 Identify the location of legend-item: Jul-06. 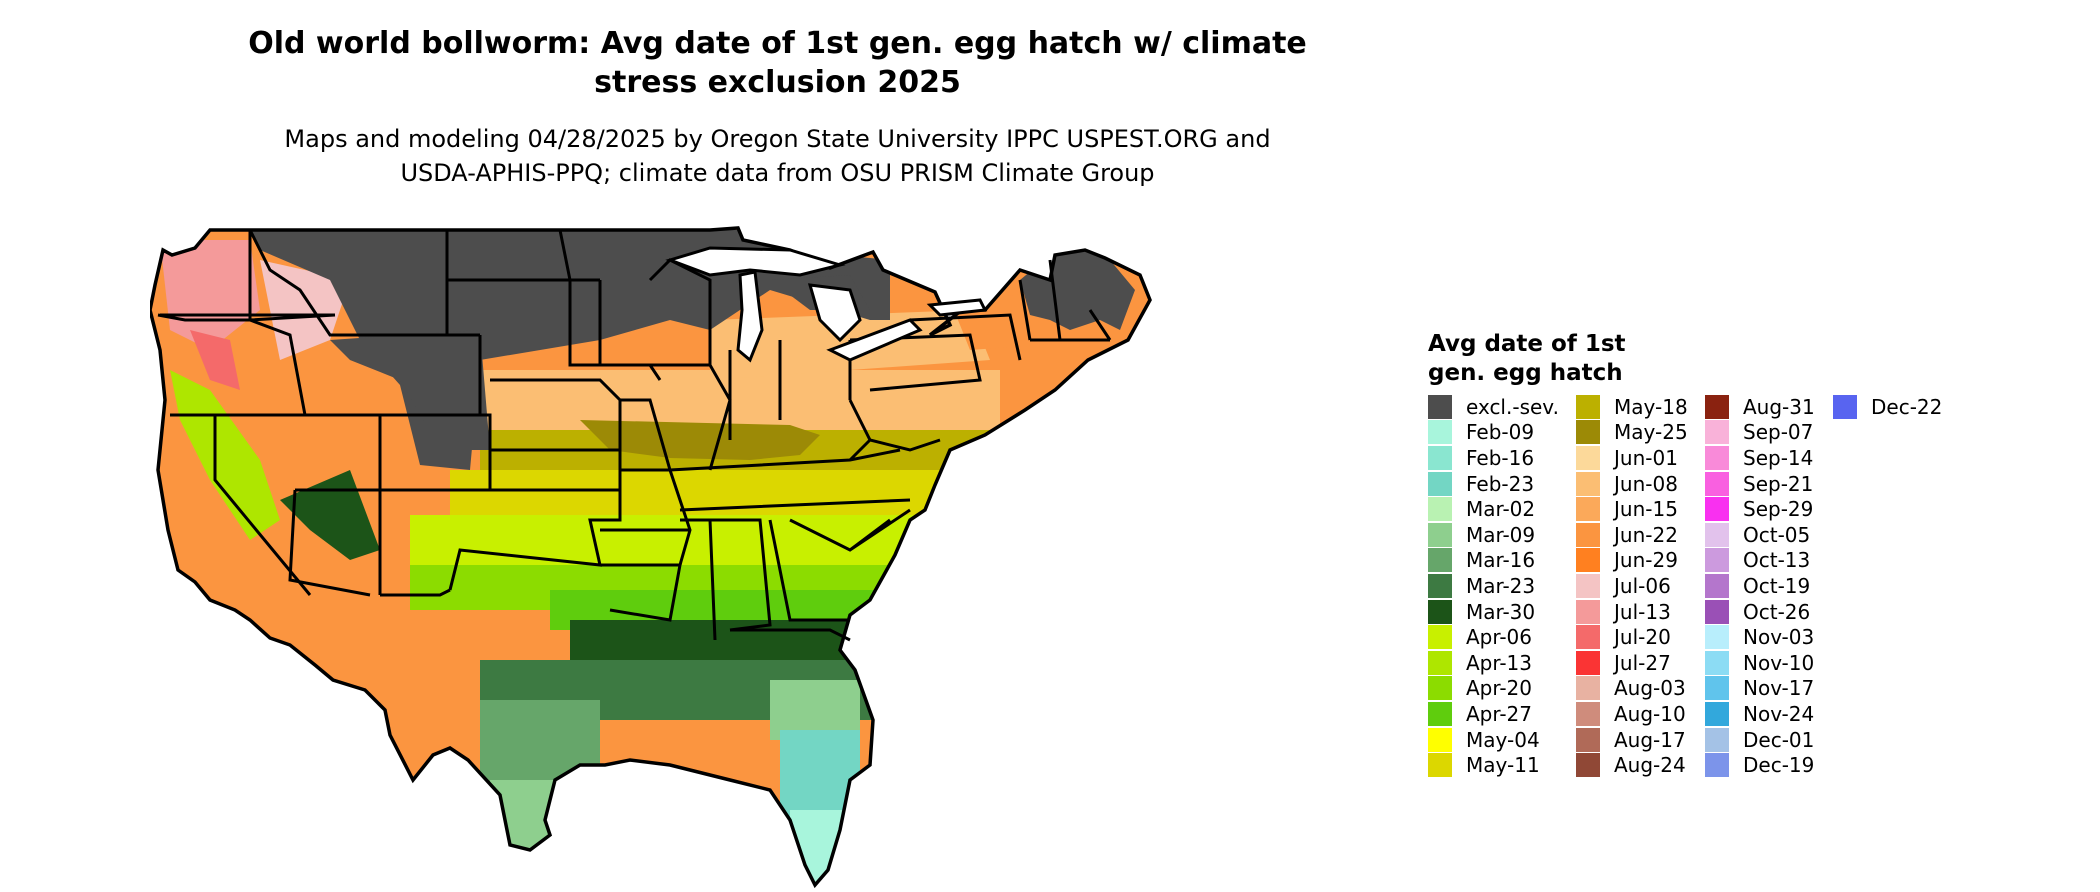
(1632, 586).